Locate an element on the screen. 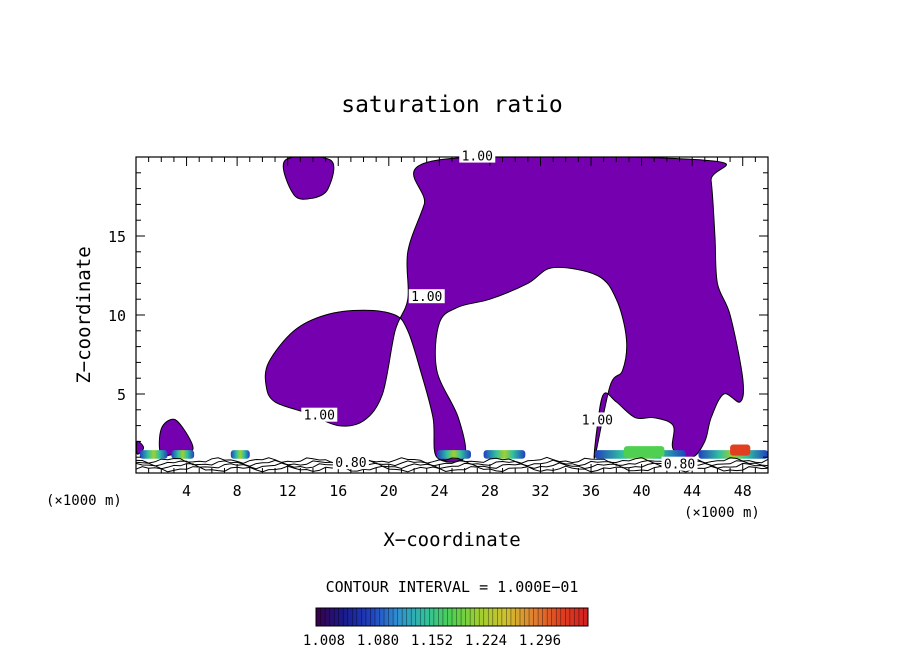 This screenshot has width=904, height=654. x-tick-label: 4 is located at coordinates (186, 491).